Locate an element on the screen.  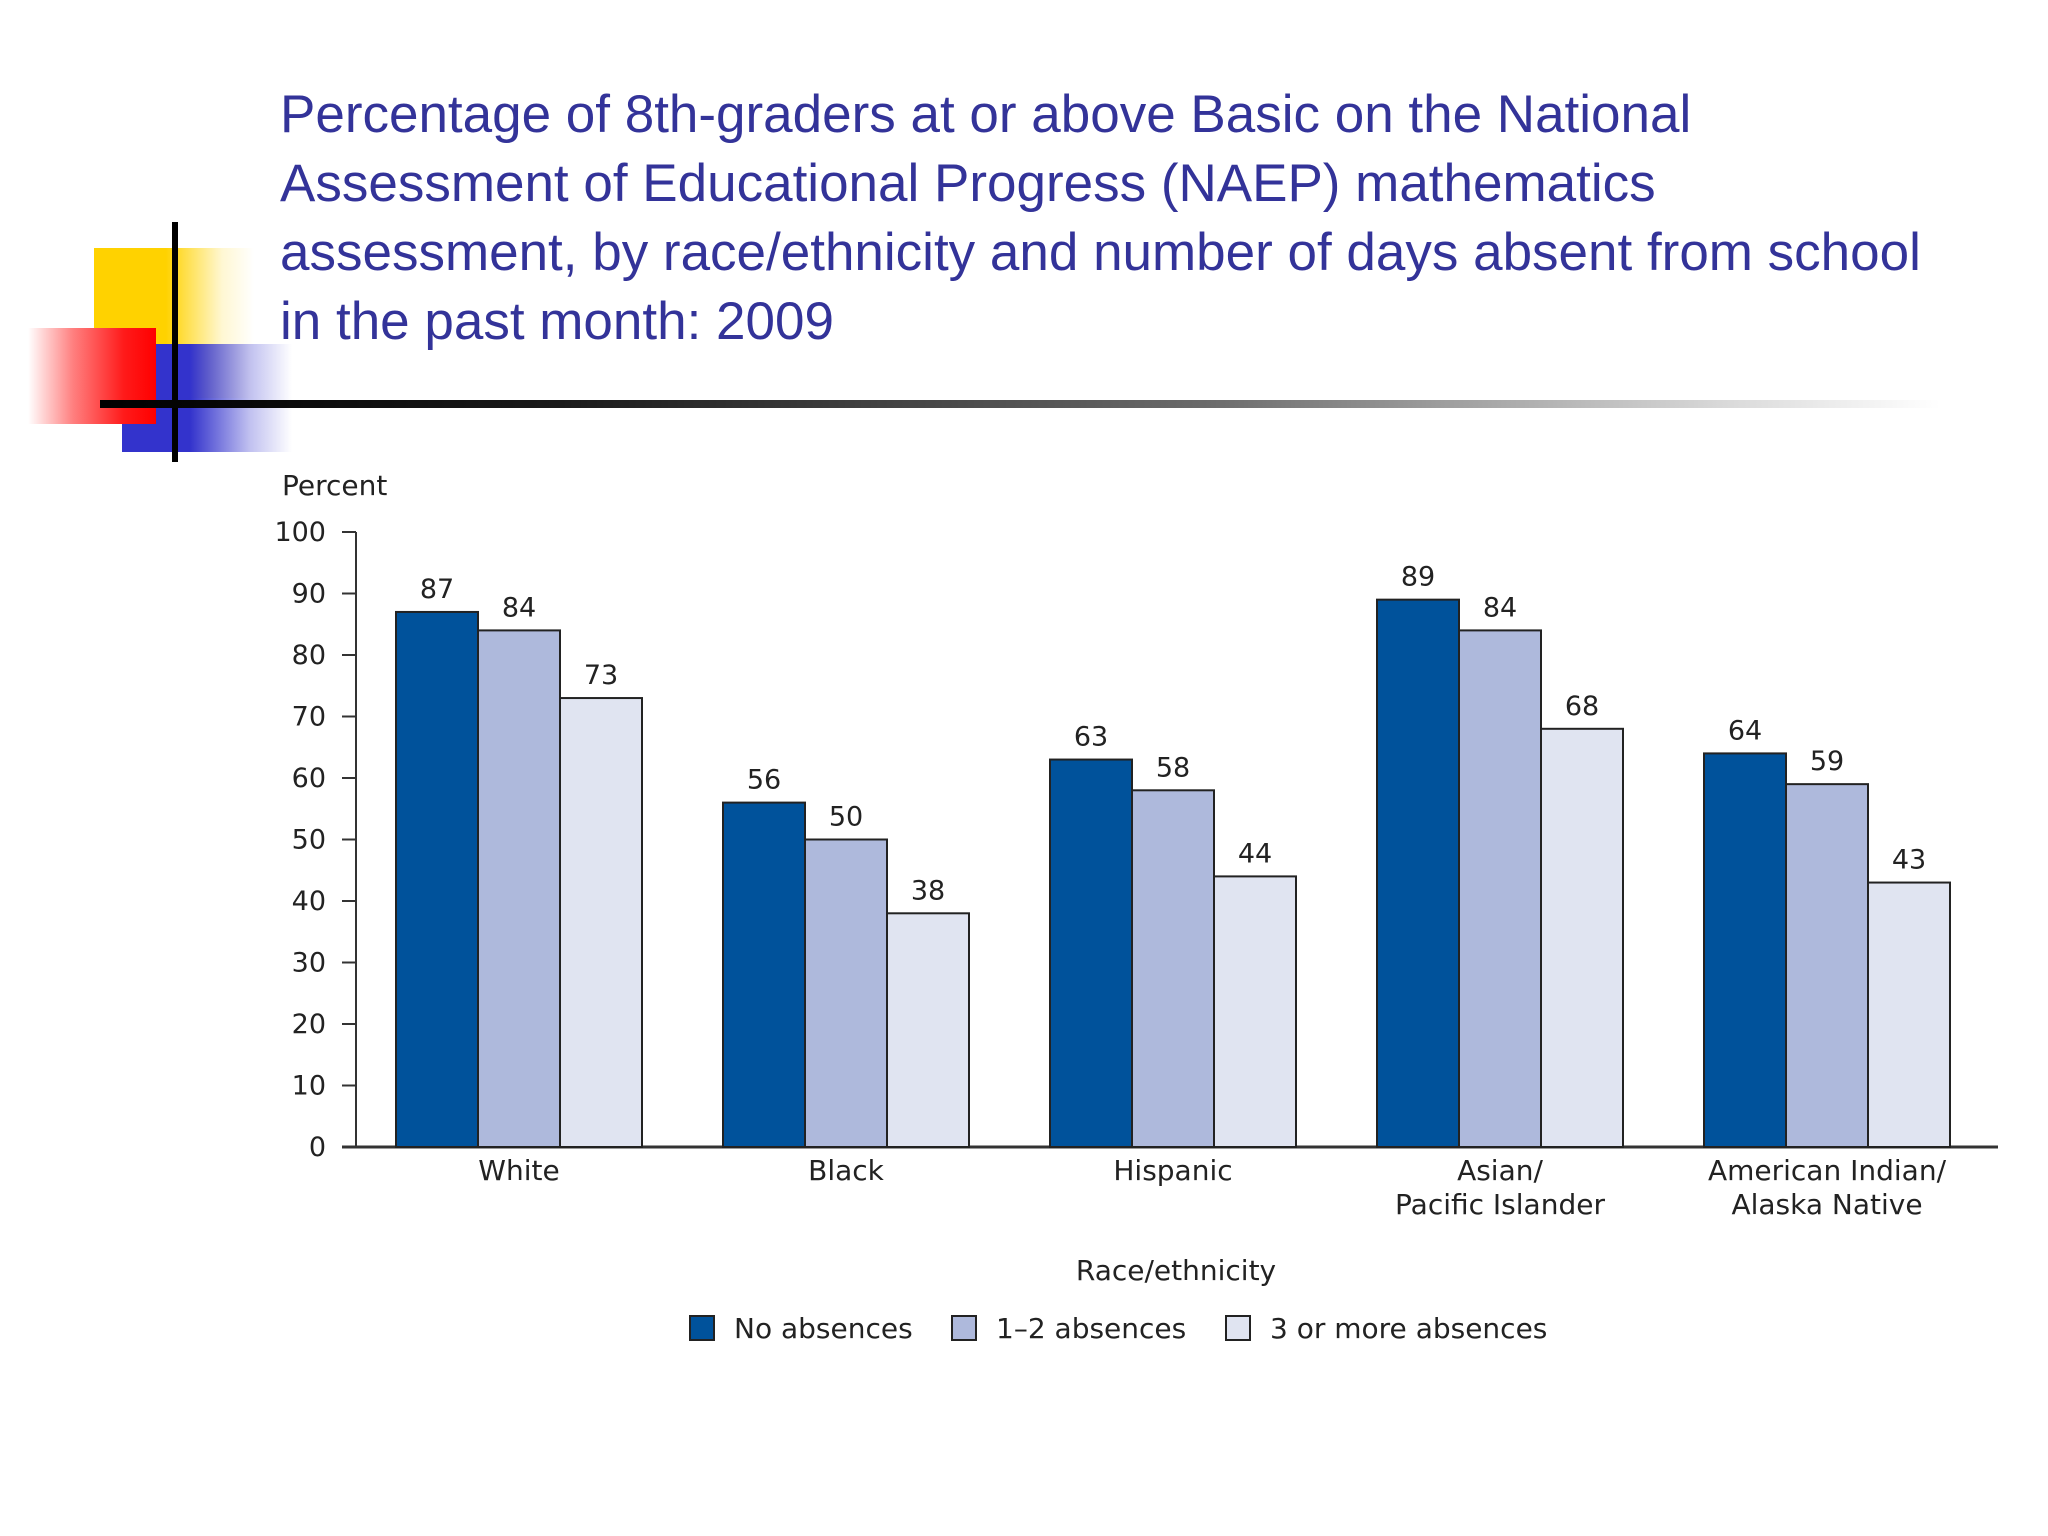
title-divider is located at coordinates (1020, 404).